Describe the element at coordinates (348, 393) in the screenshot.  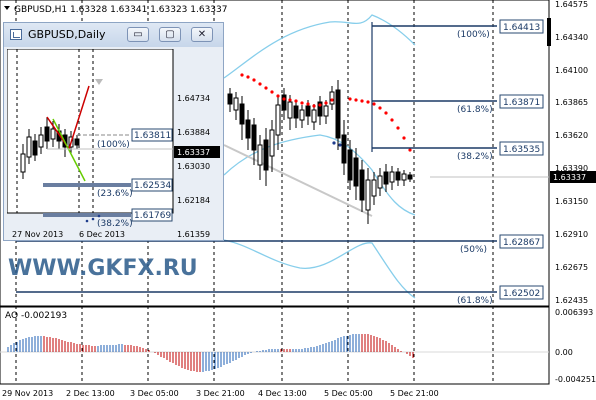
I see `svg-text: 5 Dec 05:00` at that location.